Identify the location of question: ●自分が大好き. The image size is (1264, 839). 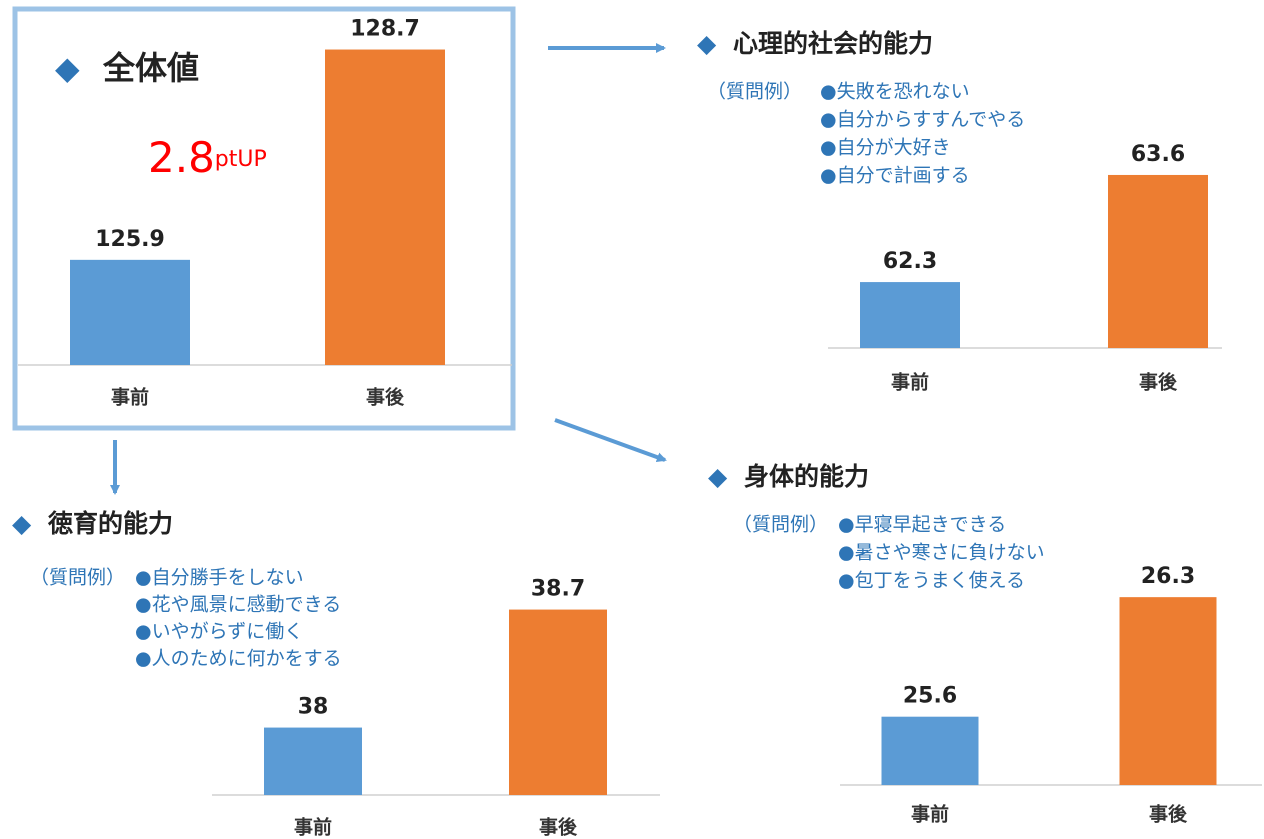
(885, 148).